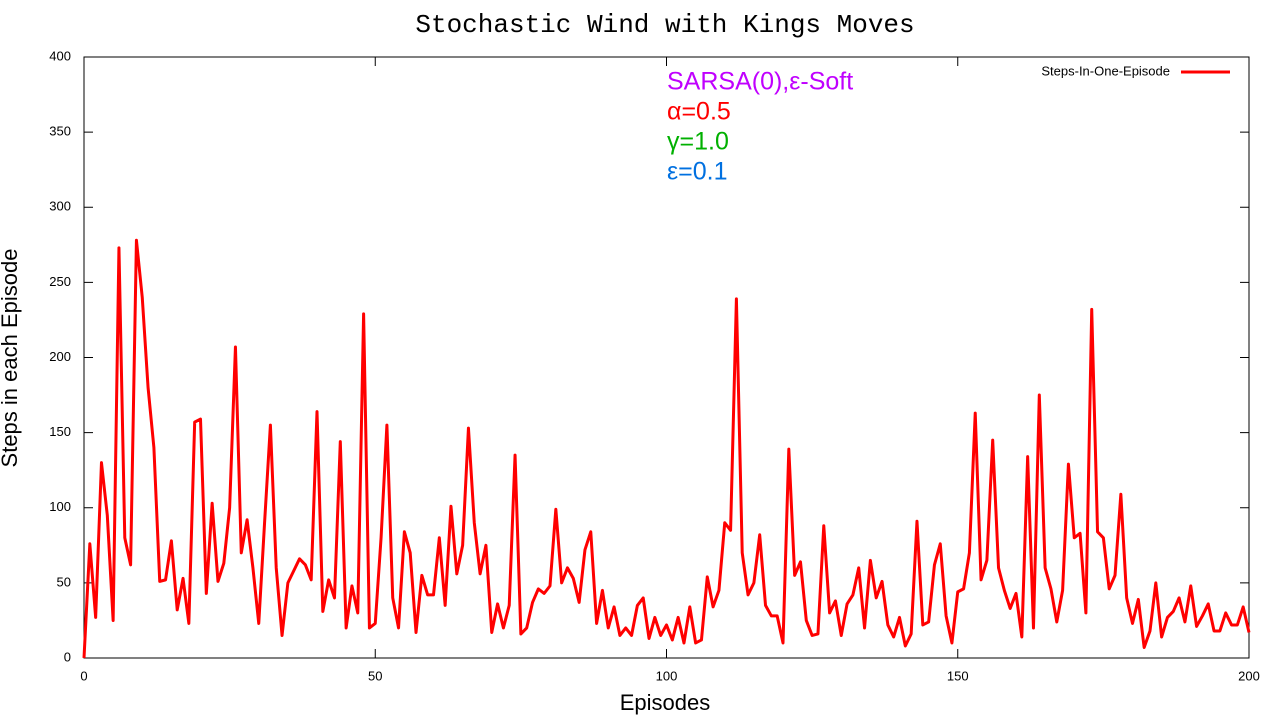 The image size is (1280, 720). What do you see at coordinates (11, 358) in the screenshot?
I see `y-axis-label: Steps in each Episode` at bounding box center [11, 358].